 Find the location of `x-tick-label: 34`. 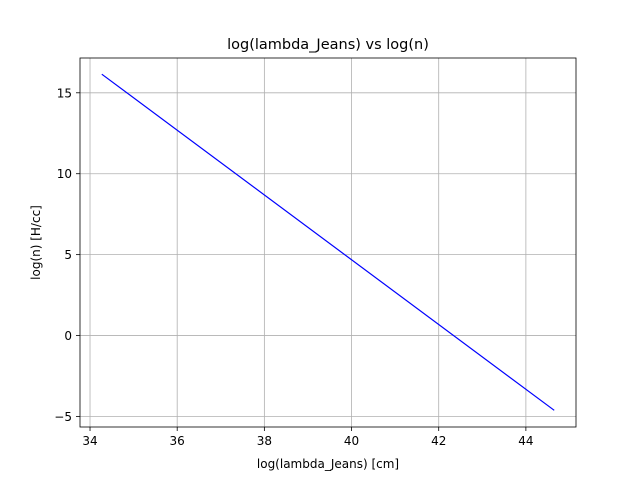

x-tick-label: 34 is located at coordinates (89, 441).